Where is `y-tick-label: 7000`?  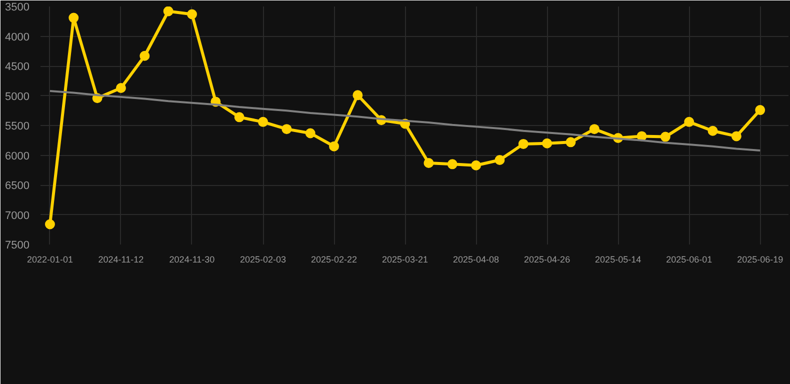 y-tick-label: 7000 is located at coordinates (17, 216).